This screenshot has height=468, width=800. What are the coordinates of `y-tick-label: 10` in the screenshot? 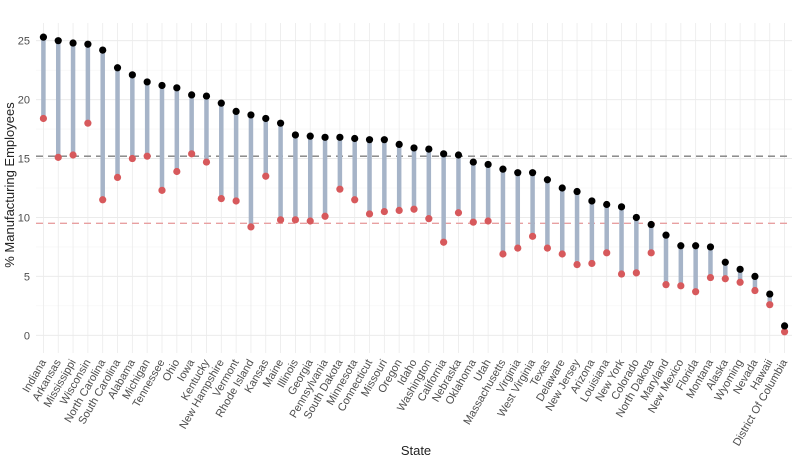 It's located at (24, 218).